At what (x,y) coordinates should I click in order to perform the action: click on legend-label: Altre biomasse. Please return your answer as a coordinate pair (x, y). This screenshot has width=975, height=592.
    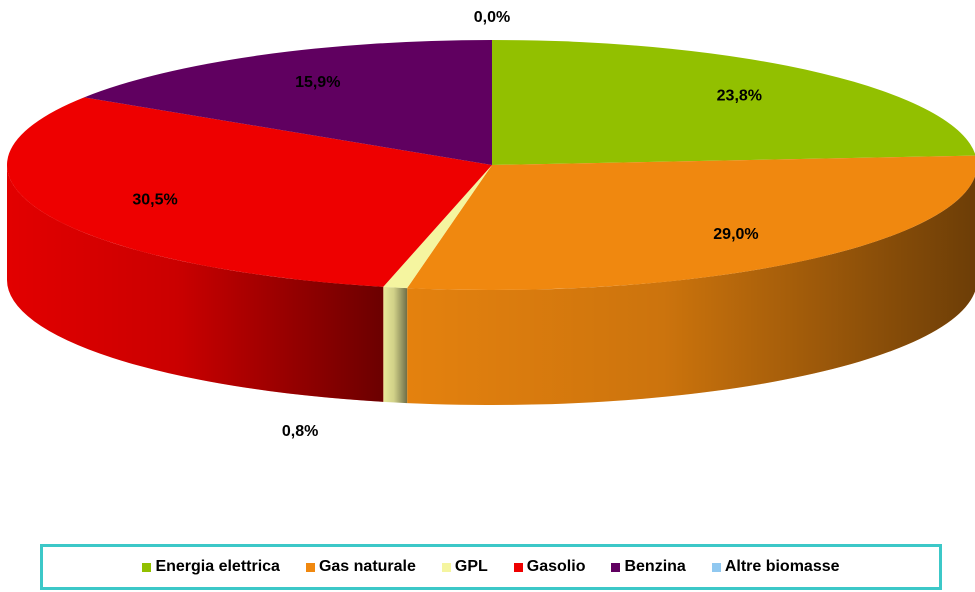
    Looking at the image, I should click on (782, 566).